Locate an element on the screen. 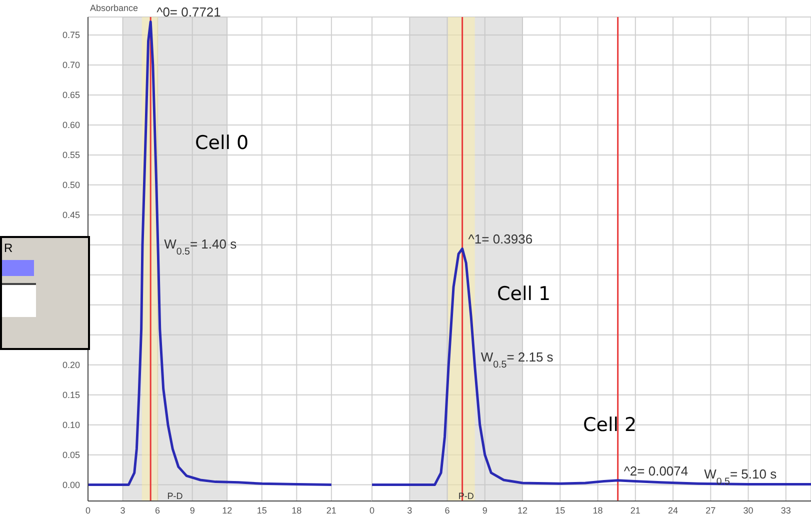  annotation: Cell 2 is located at coordinates (610, 425).